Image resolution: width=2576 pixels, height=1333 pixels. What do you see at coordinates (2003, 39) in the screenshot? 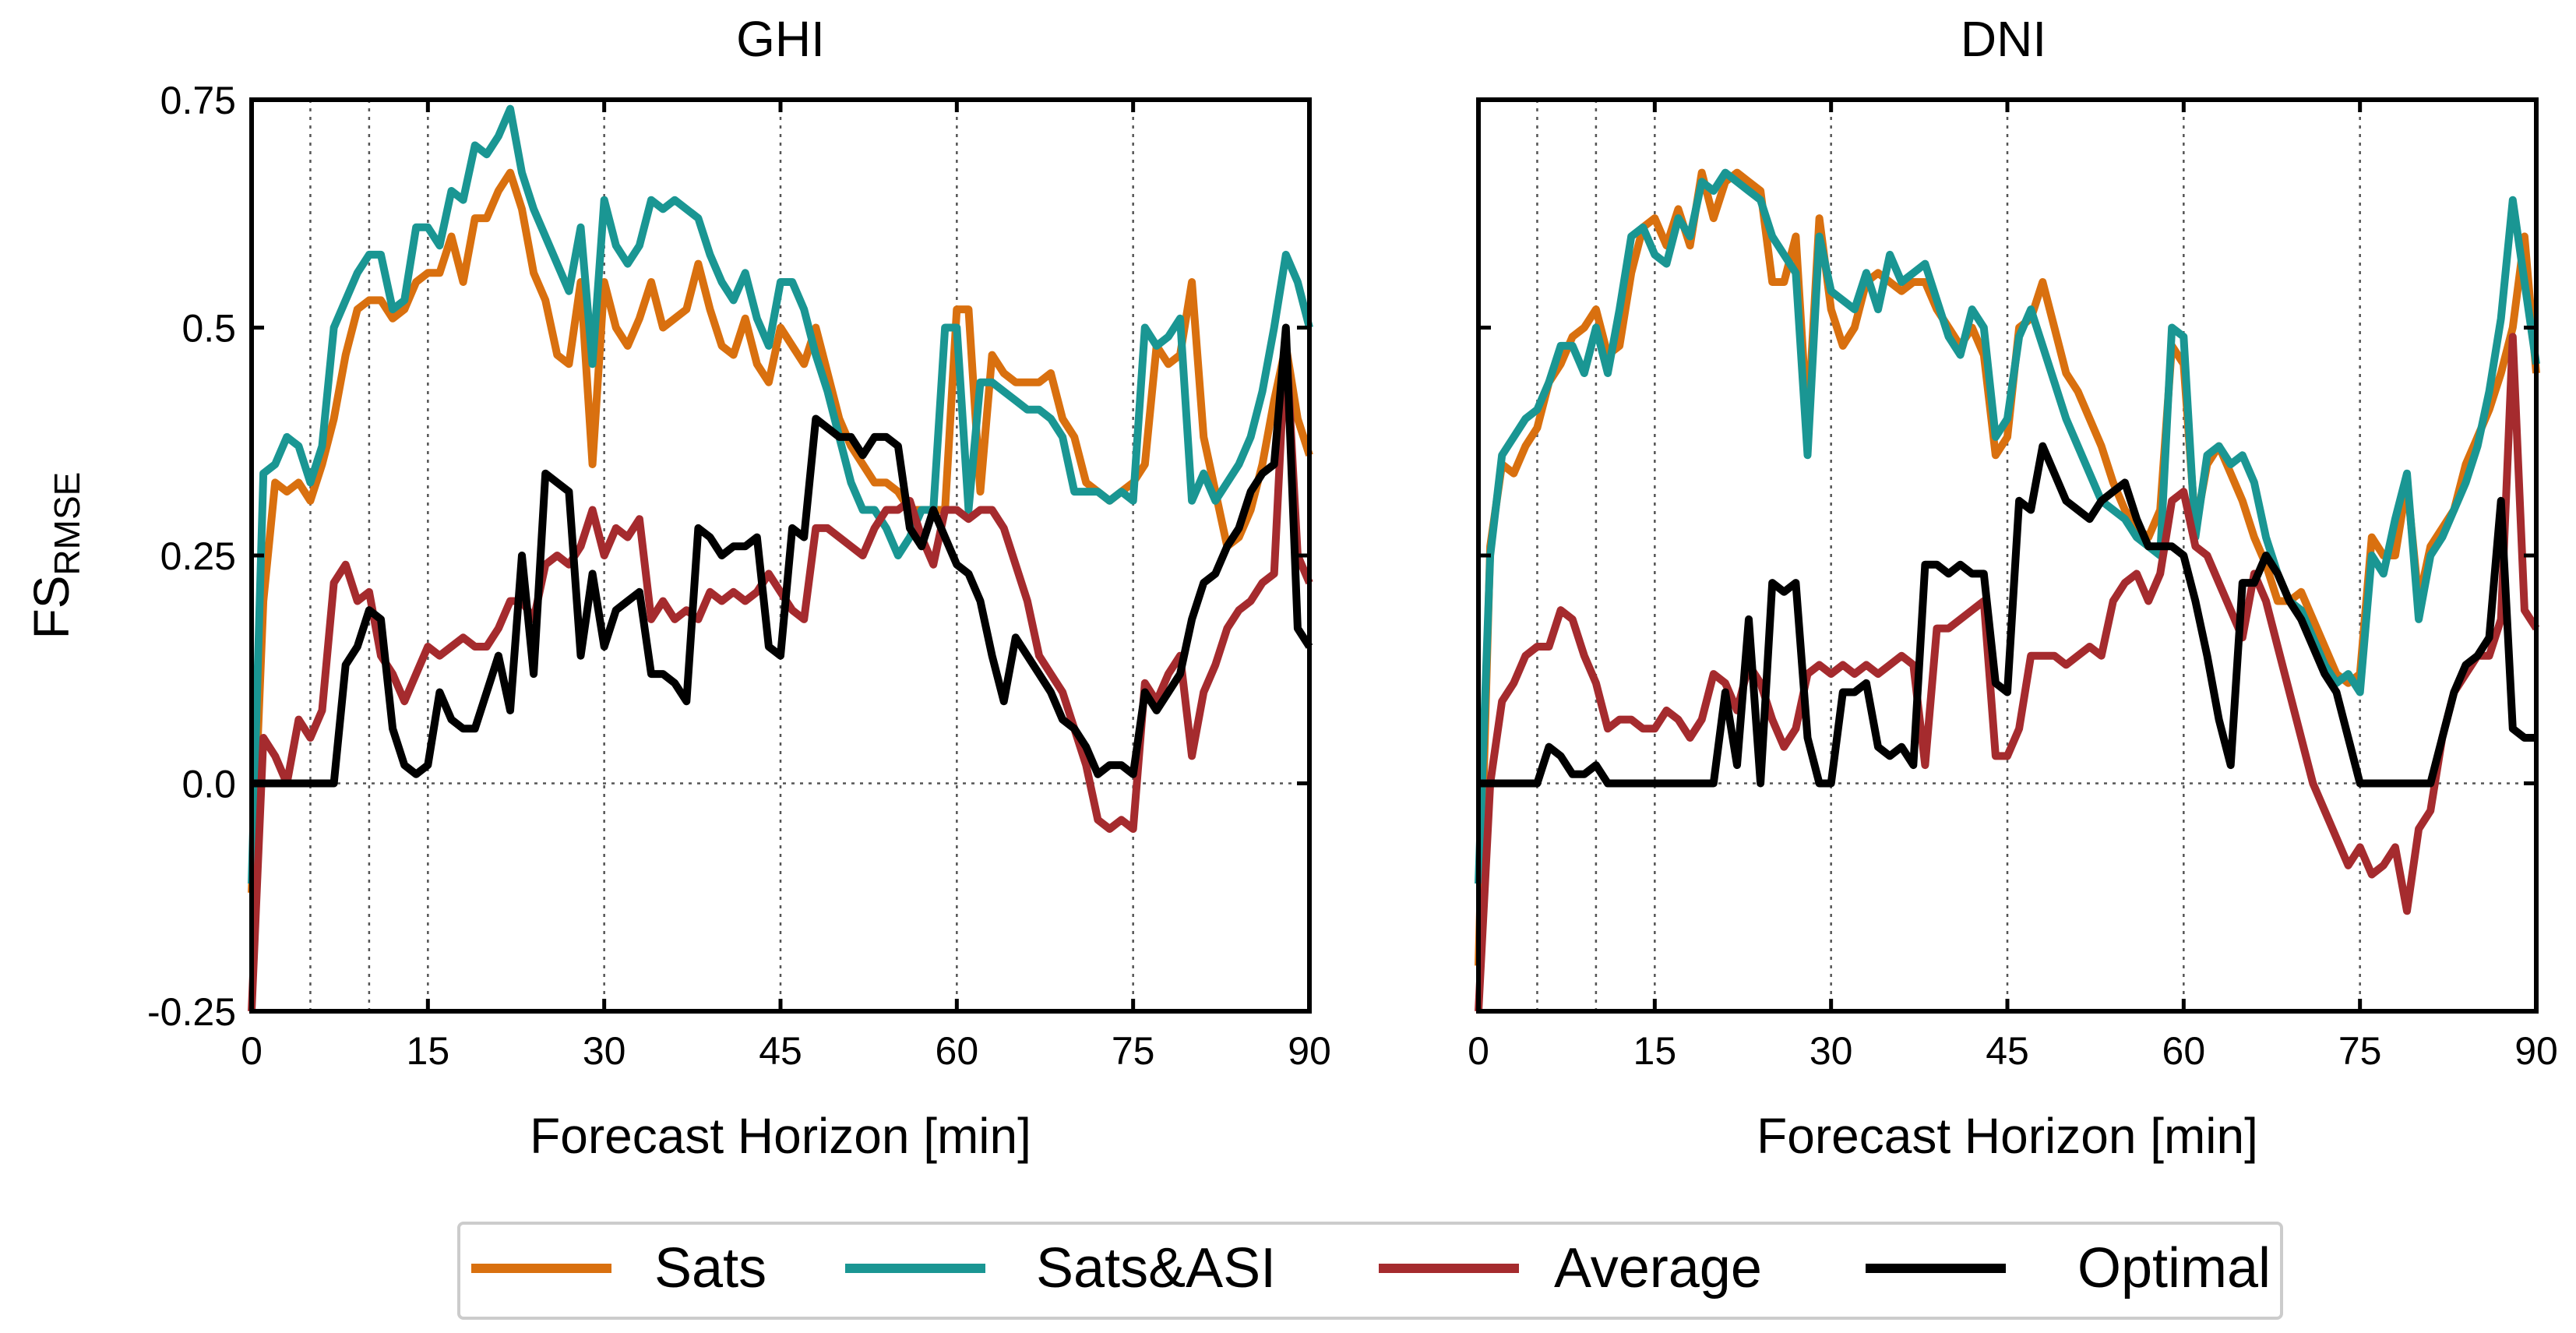
I see `panel-title-dni: DNI` at bounding box center [2003, 39].